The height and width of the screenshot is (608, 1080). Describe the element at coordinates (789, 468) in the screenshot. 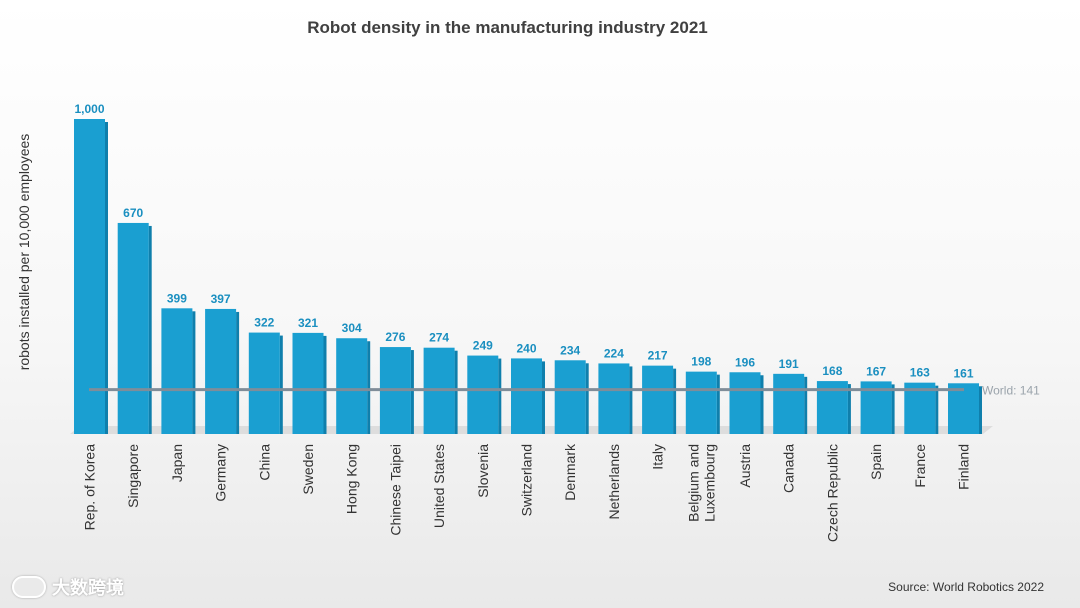

I see `category-label: Canada` at that location.